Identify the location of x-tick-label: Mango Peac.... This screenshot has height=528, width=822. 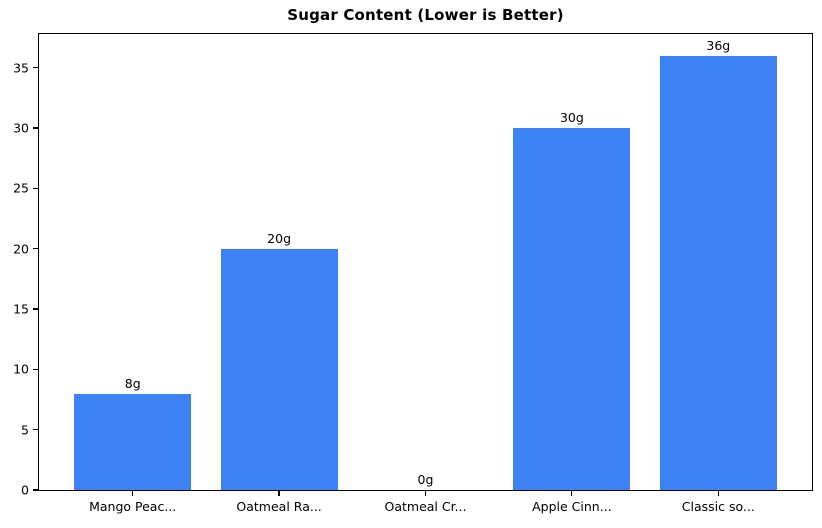
(133, 506).